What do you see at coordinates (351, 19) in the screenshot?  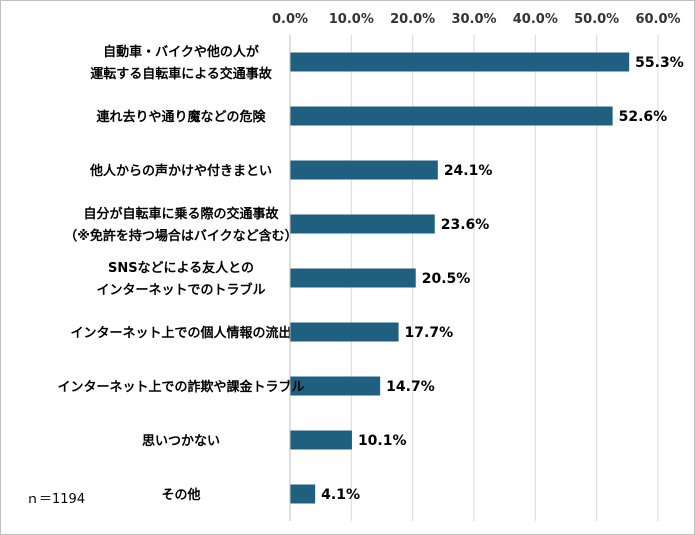 I see `x-tick-label: 10.0%` at bounding box center [351, 19].